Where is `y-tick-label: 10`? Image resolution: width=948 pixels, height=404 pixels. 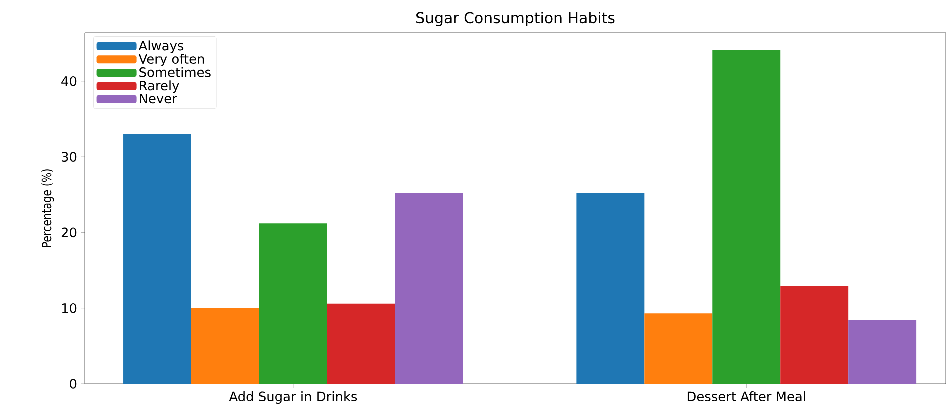 y-tick-label: 10 is located at coordinates (69, 308).